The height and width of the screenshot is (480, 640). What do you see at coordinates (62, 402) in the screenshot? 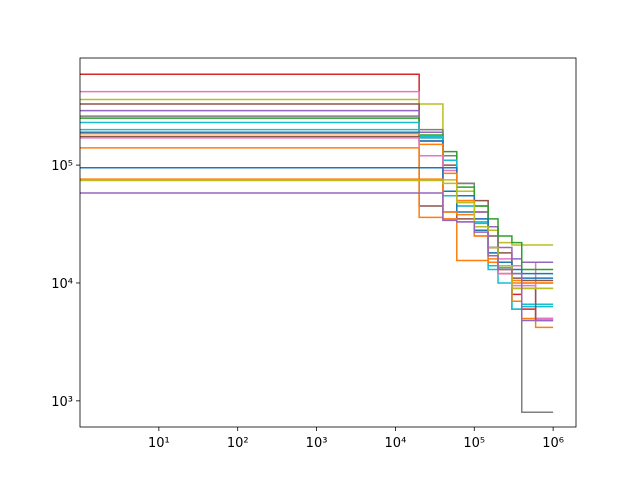
I see `y-tick-label: 10³` at bounding box center [62, 402].